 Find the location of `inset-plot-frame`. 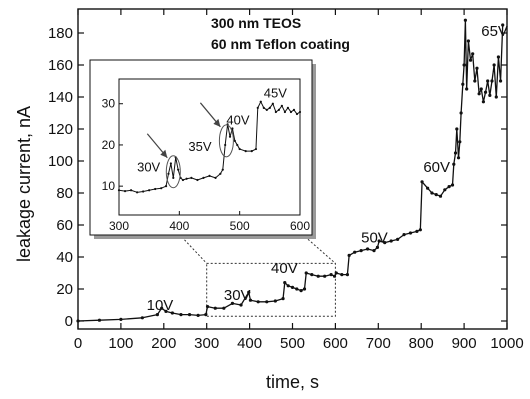

inset-plot-frame is located at coordinates (209, 147).